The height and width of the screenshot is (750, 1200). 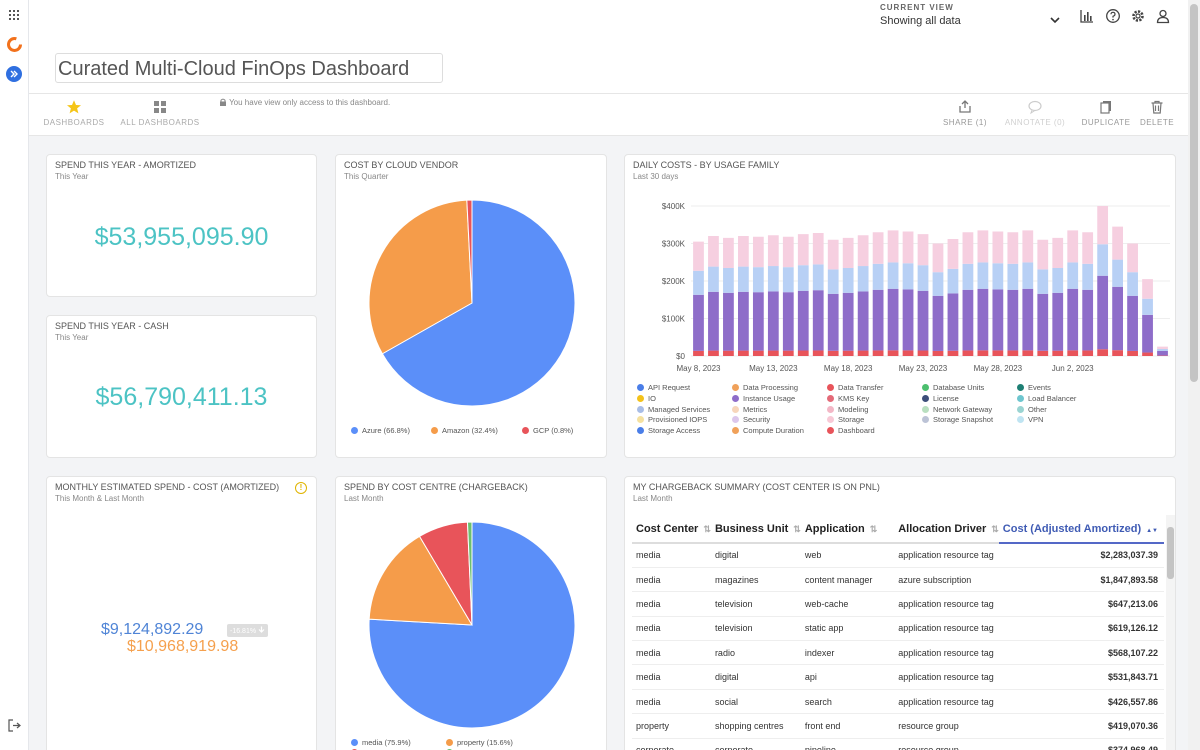 What do you see at coordinates (14, 725) in the screenshot?
I see `logout-icon` at bounding box center [14, 725].